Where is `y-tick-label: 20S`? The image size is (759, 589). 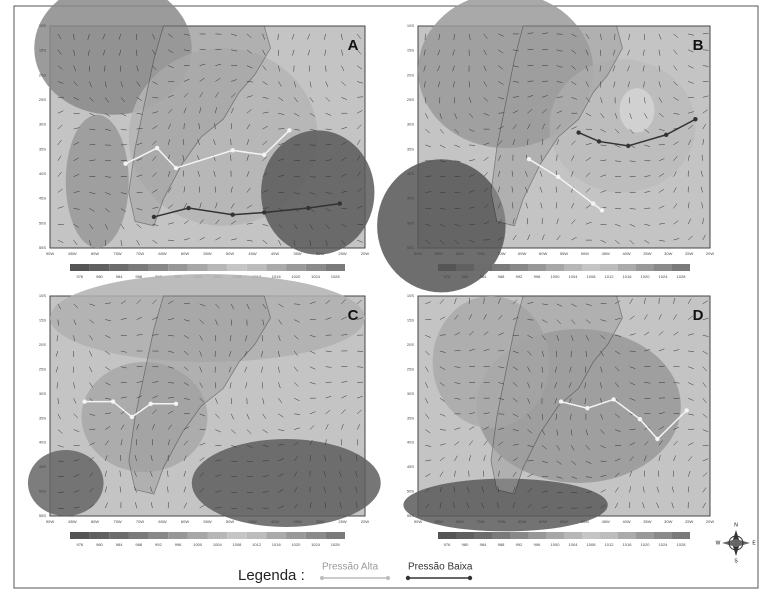
y-tick-label: 20S is located at coordinates (42, 344).